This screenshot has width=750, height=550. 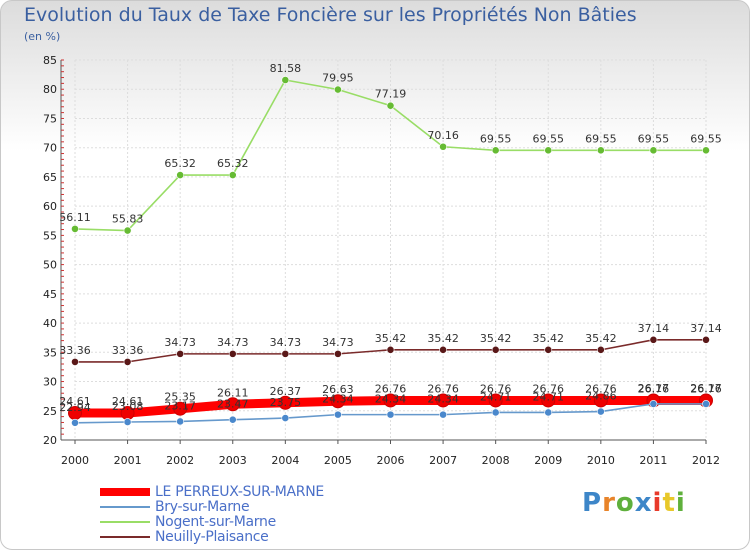 I want to click on y-tick-label: 75, so click(x=50, y=118).